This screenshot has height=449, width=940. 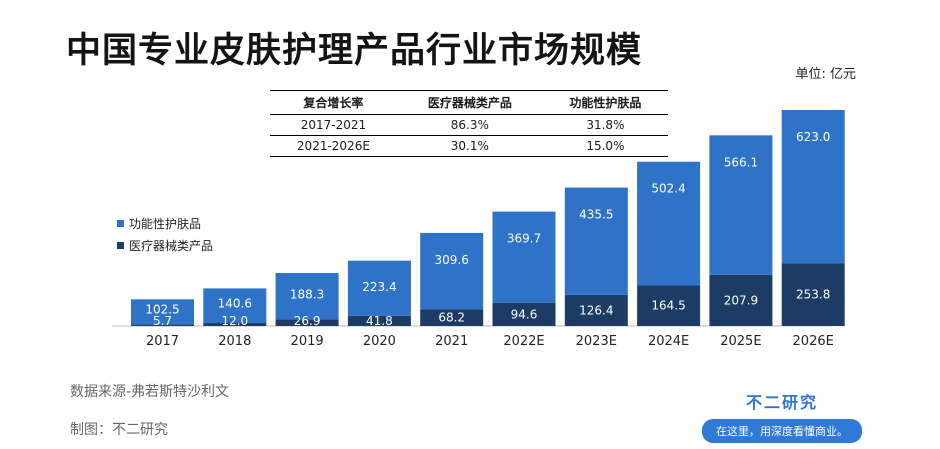 What do you see at coordinates (596, 215) in the screenshot?
I see `data-label-functional: 435.5` at bounding box center [596, 215].